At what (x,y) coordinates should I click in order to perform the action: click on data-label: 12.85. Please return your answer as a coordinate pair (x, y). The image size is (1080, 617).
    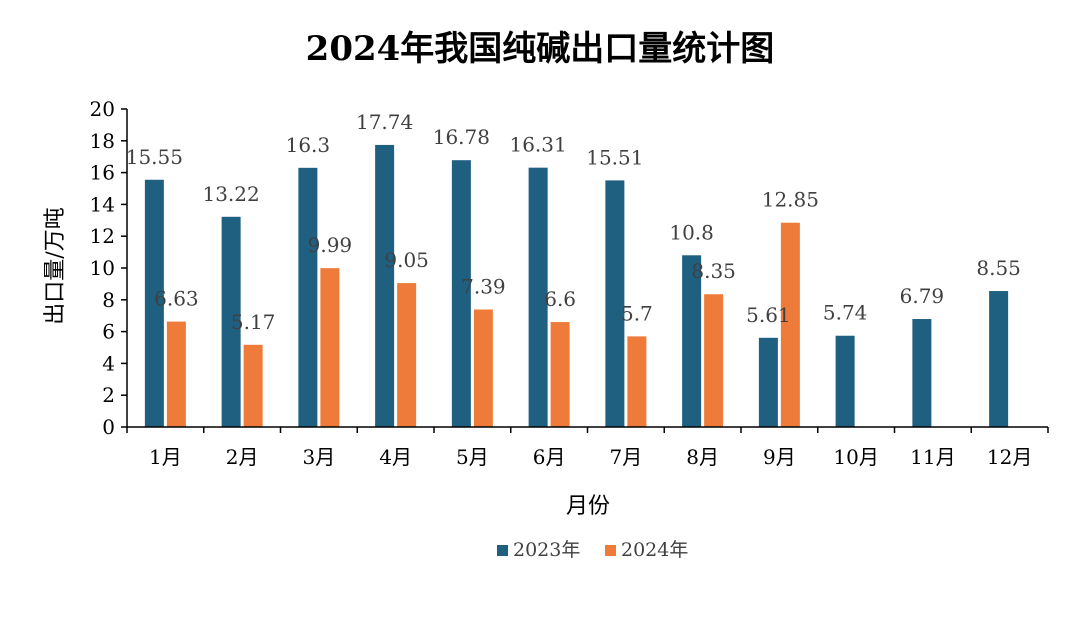
    Looking at the image, I should click on (790, 200).